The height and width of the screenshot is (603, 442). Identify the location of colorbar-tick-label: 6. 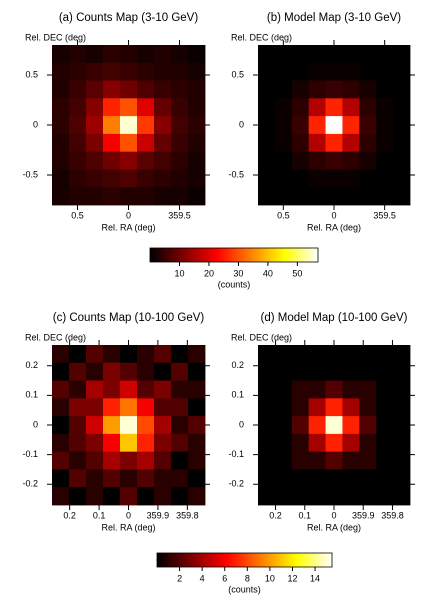
(224, 578).